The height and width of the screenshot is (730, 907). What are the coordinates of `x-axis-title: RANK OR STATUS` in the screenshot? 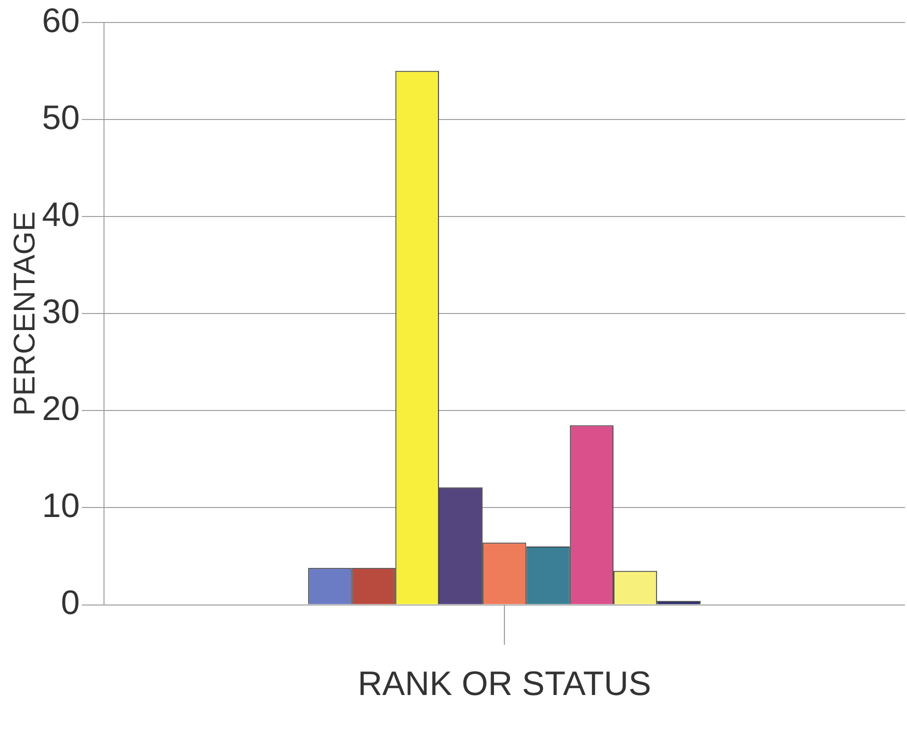 It's located at (505, 683).